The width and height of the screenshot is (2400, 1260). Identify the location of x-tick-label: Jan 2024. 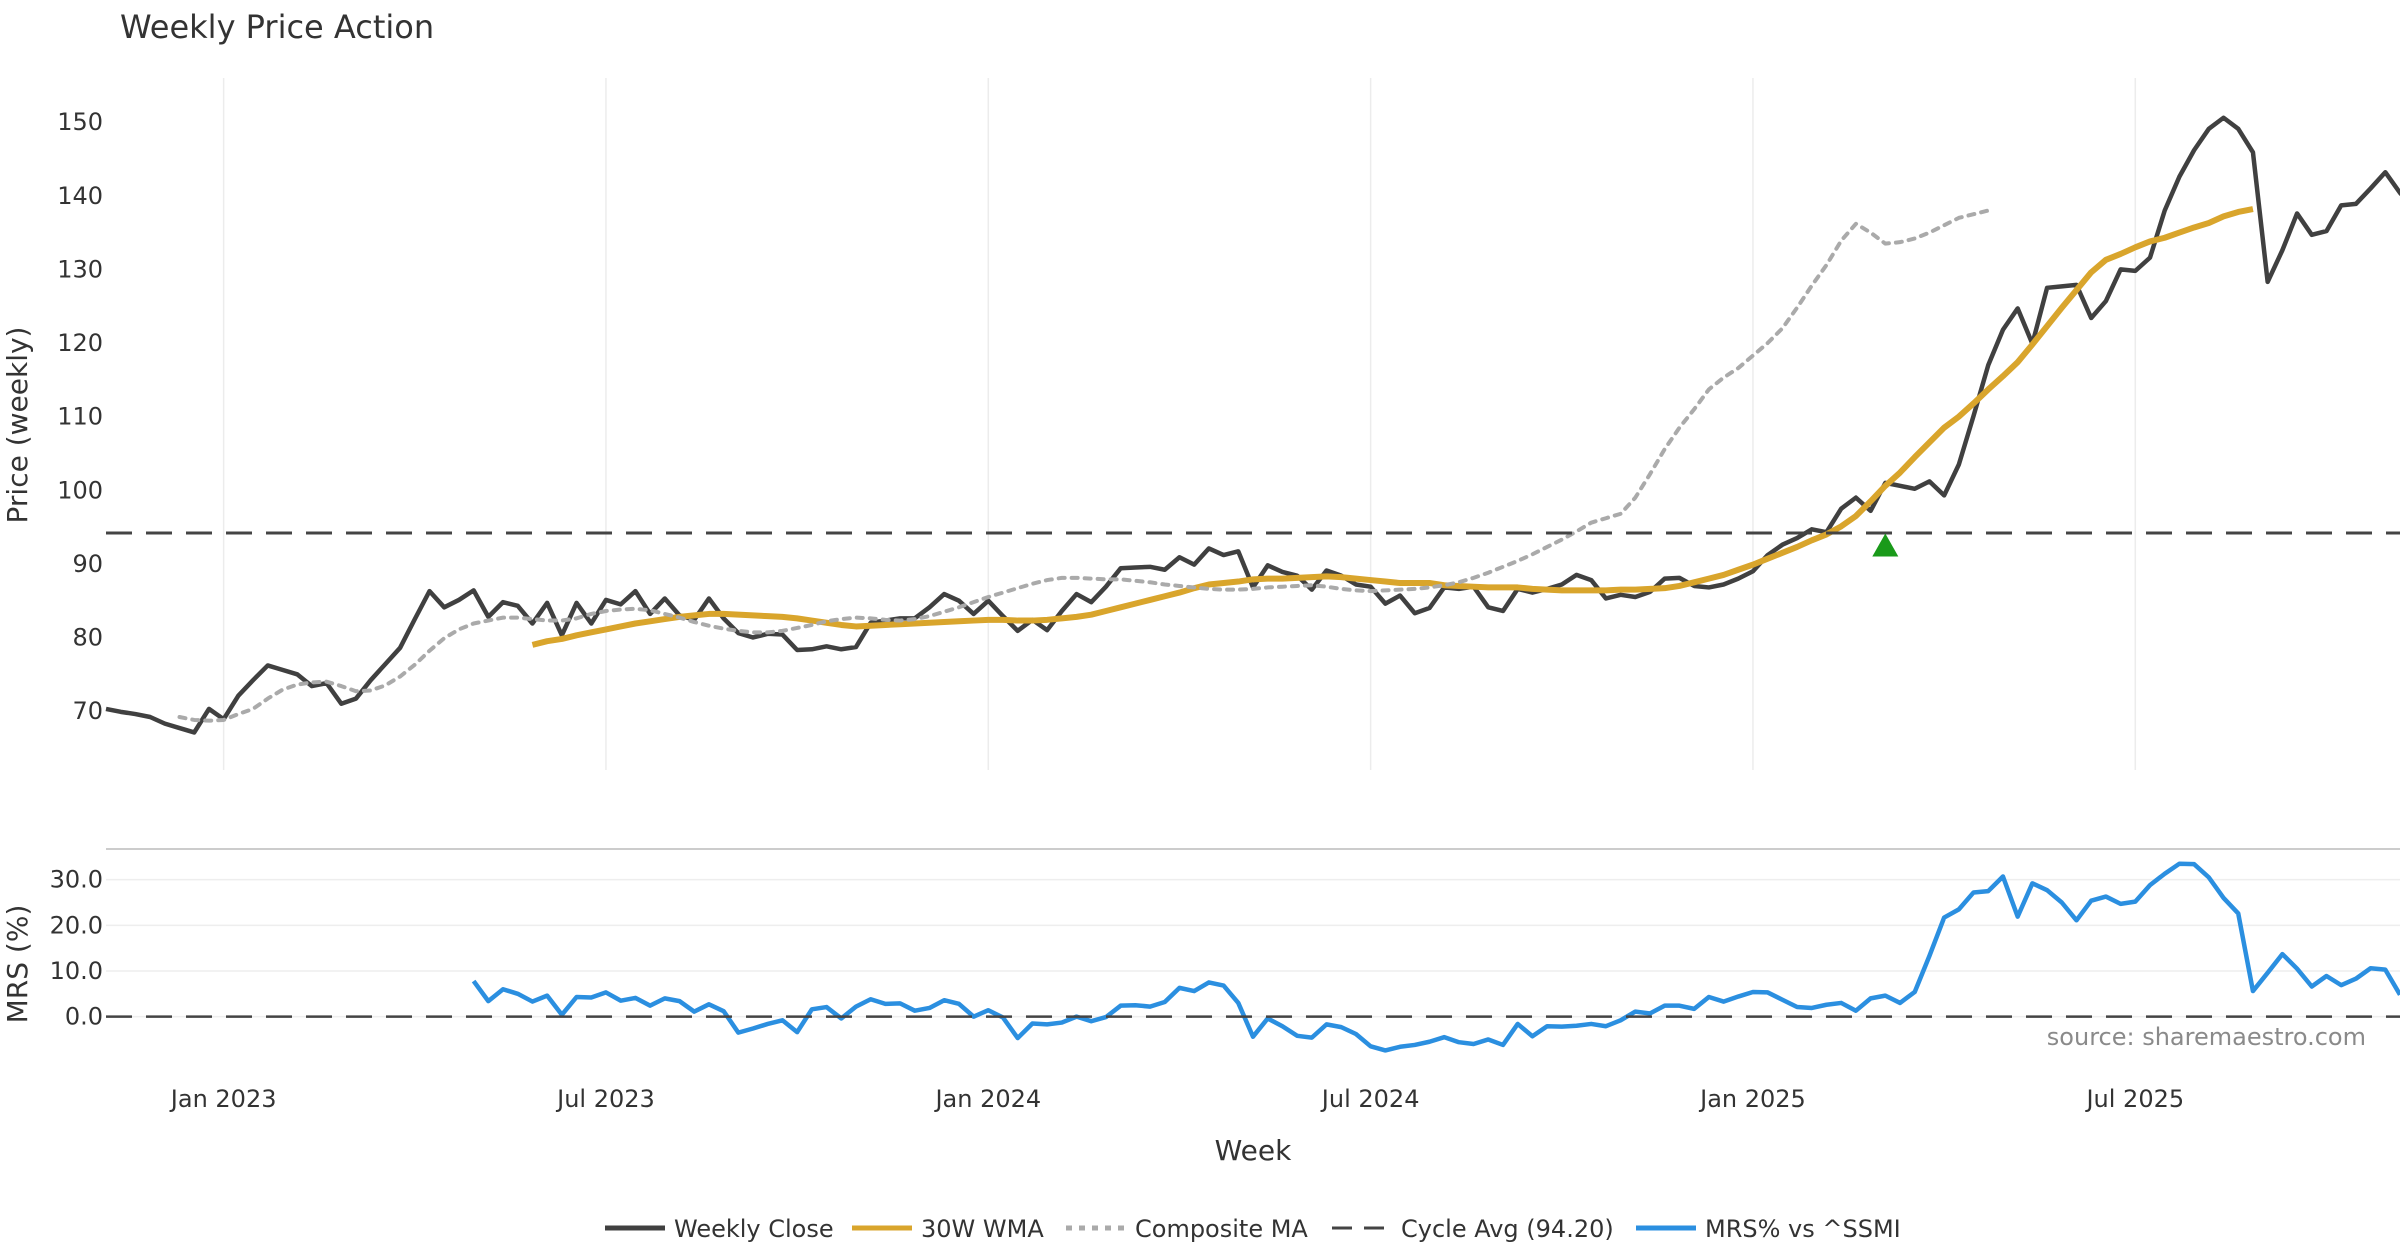
(987, 1099).